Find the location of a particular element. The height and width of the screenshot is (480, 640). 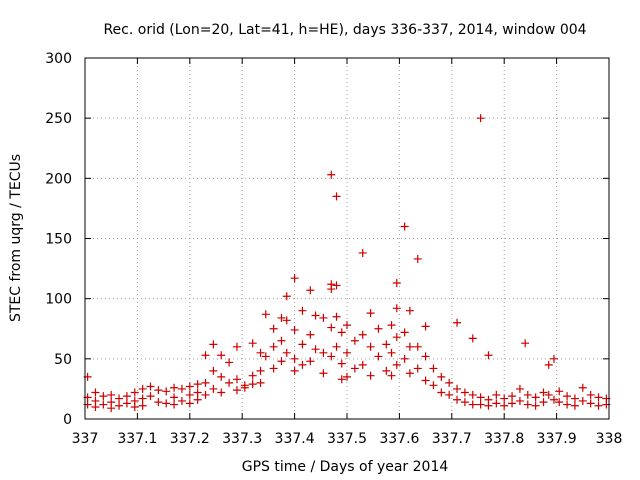

y-tick-label: 150 is located at coordinates (58, 240).